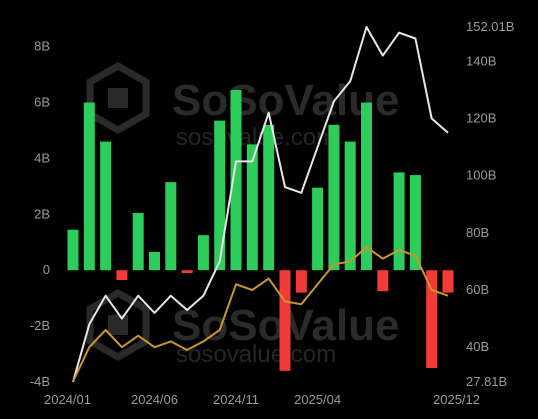 The image size is (538, 419). Describe the element at coordinates (481, 118) in the screenshot. I see `right-tick-label: 120B` at that location.